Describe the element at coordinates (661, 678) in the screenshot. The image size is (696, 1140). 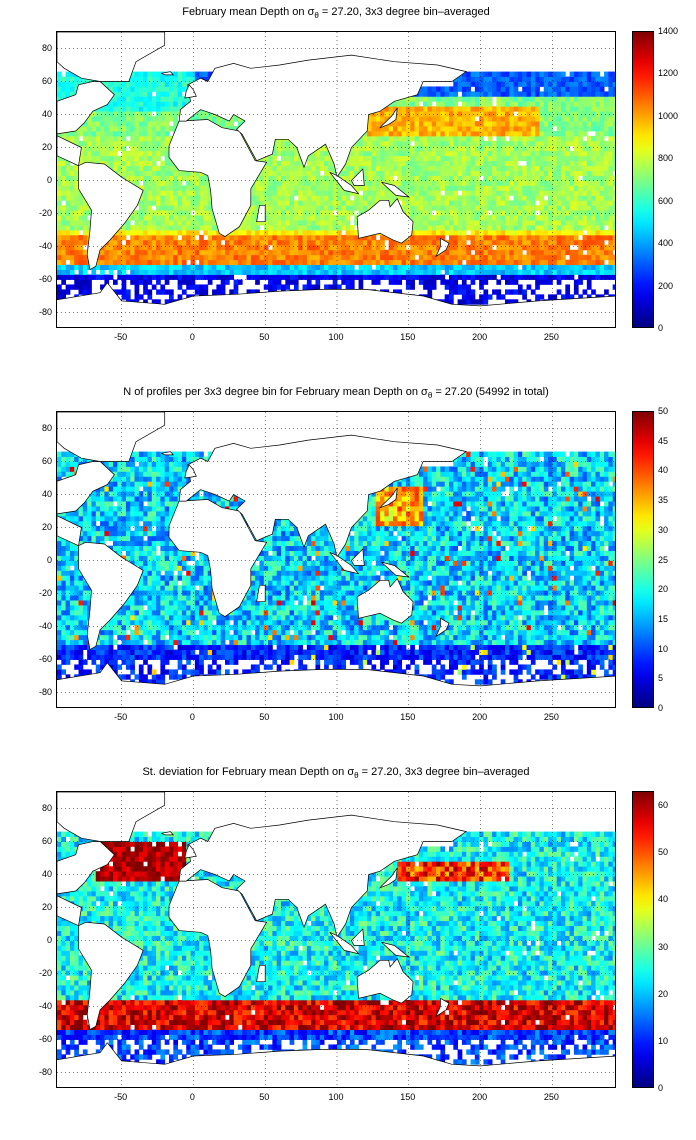
I see `colorbar-tick-label: 5` at that location.